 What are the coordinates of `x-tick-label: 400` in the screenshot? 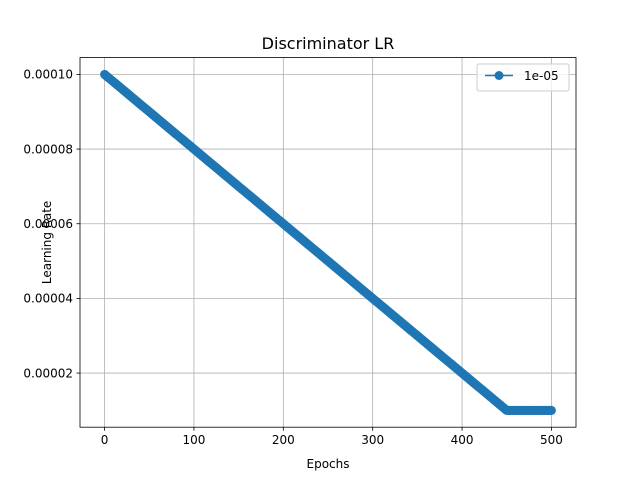 It's located at (462, 440).